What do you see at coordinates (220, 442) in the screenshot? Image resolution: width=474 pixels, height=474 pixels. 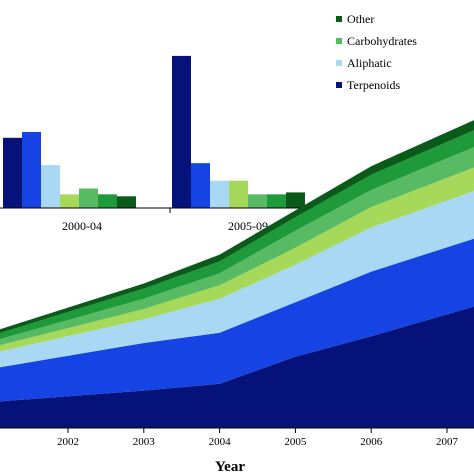 I see `area-x-tick-label: 2004` at bounding box center [220, 442].